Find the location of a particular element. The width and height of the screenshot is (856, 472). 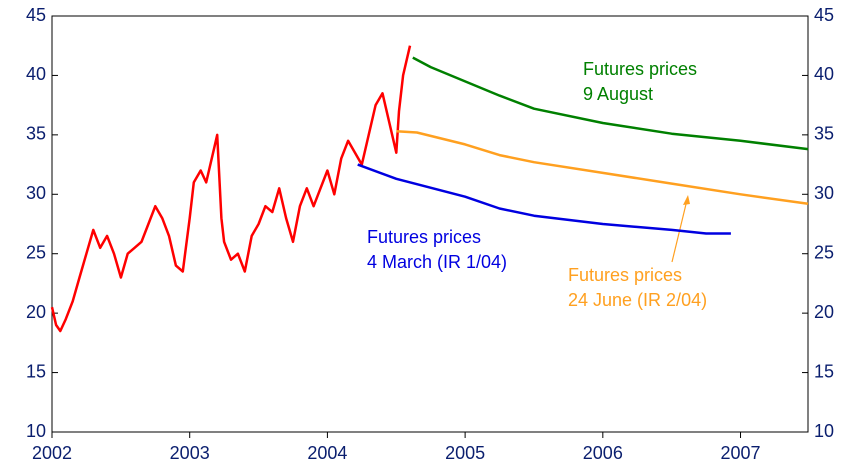

y-tick-label: 15 is located at coordinates (36, 371).